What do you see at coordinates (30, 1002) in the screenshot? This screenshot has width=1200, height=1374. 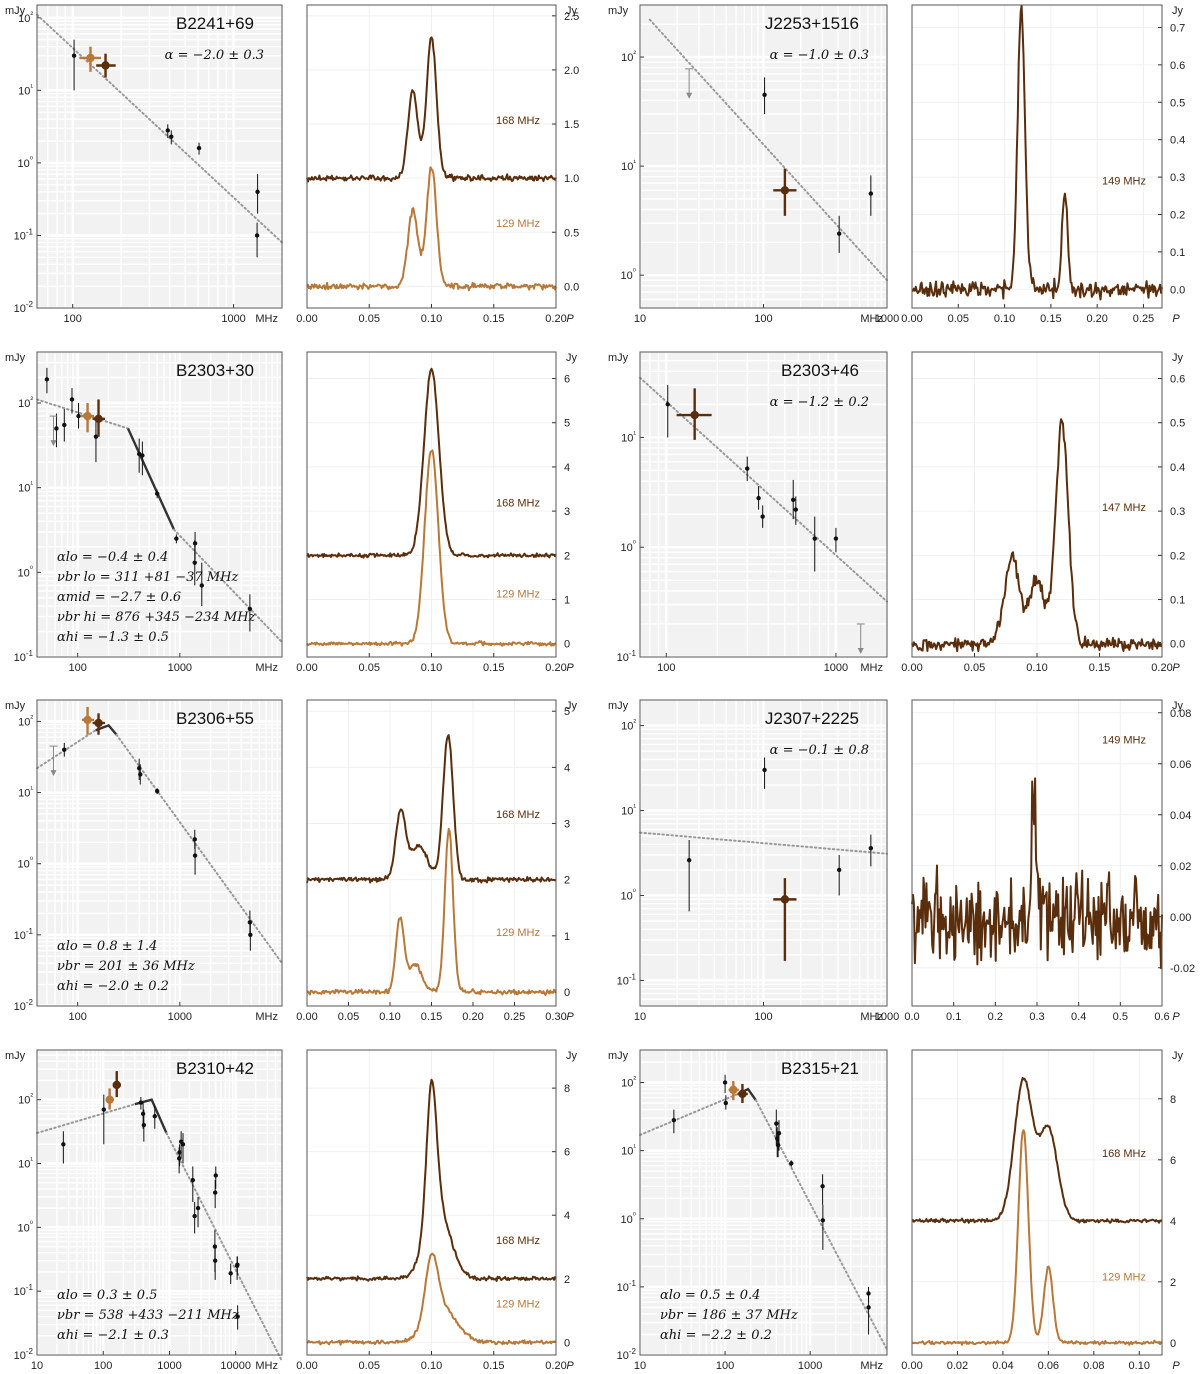 I see `y-tick-exponent: -2` at bounding box center [30, 1002].